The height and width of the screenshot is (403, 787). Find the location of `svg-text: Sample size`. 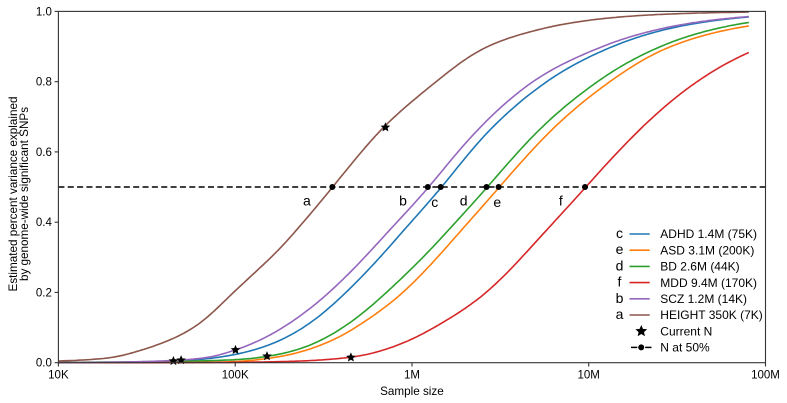

svg-text: Sample size is located at coordinates (412, 391).